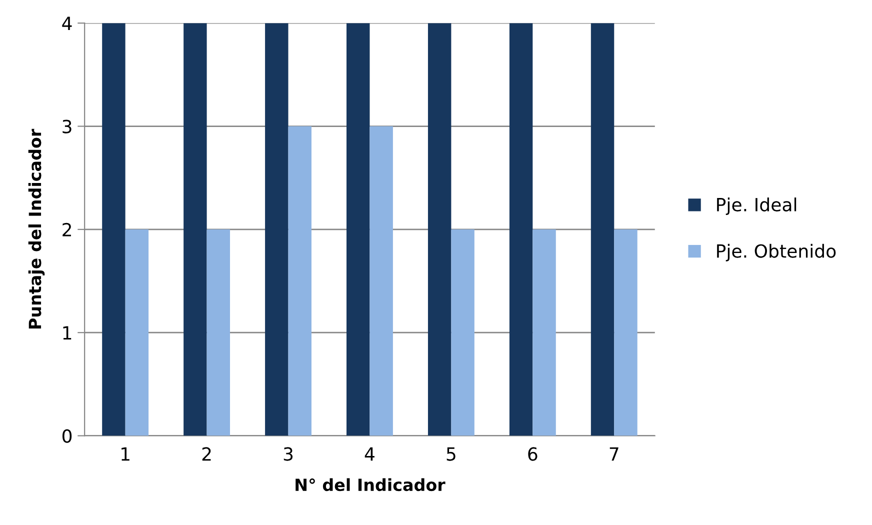 This screenshot has width=872, height=525. I want to click on x-tick-label: 4, so click(369, 454).